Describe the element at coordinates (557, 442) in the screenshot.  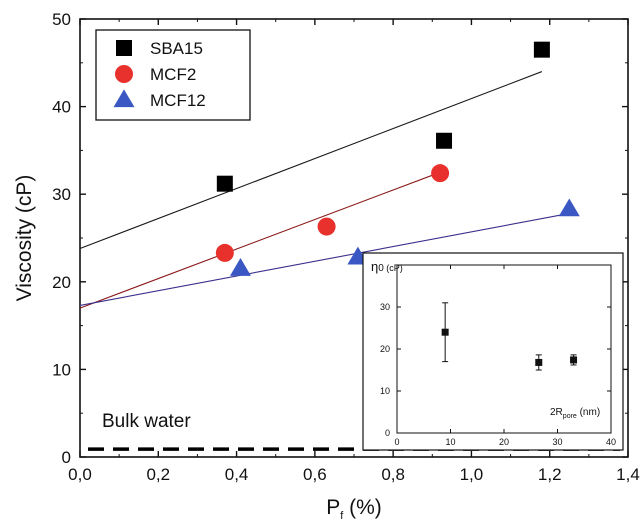
I see `inset-x-tick-label: 30` at that location.